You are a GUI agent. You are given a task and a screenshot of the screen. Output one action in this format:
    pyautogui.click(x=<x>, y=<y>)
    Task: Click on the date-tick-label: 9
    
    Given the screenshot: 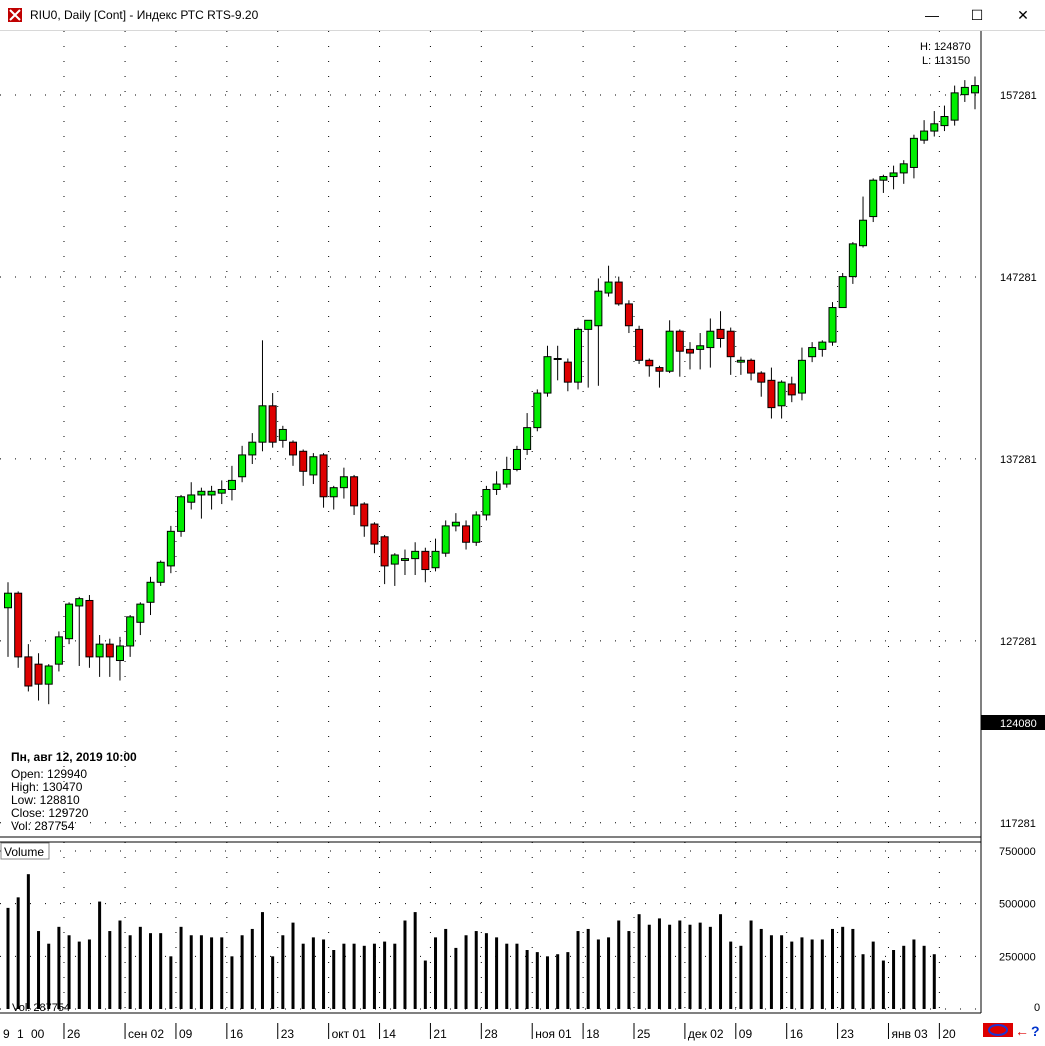 What is the action you would take?
    pyautogui.click(x=6, y=1034)
    